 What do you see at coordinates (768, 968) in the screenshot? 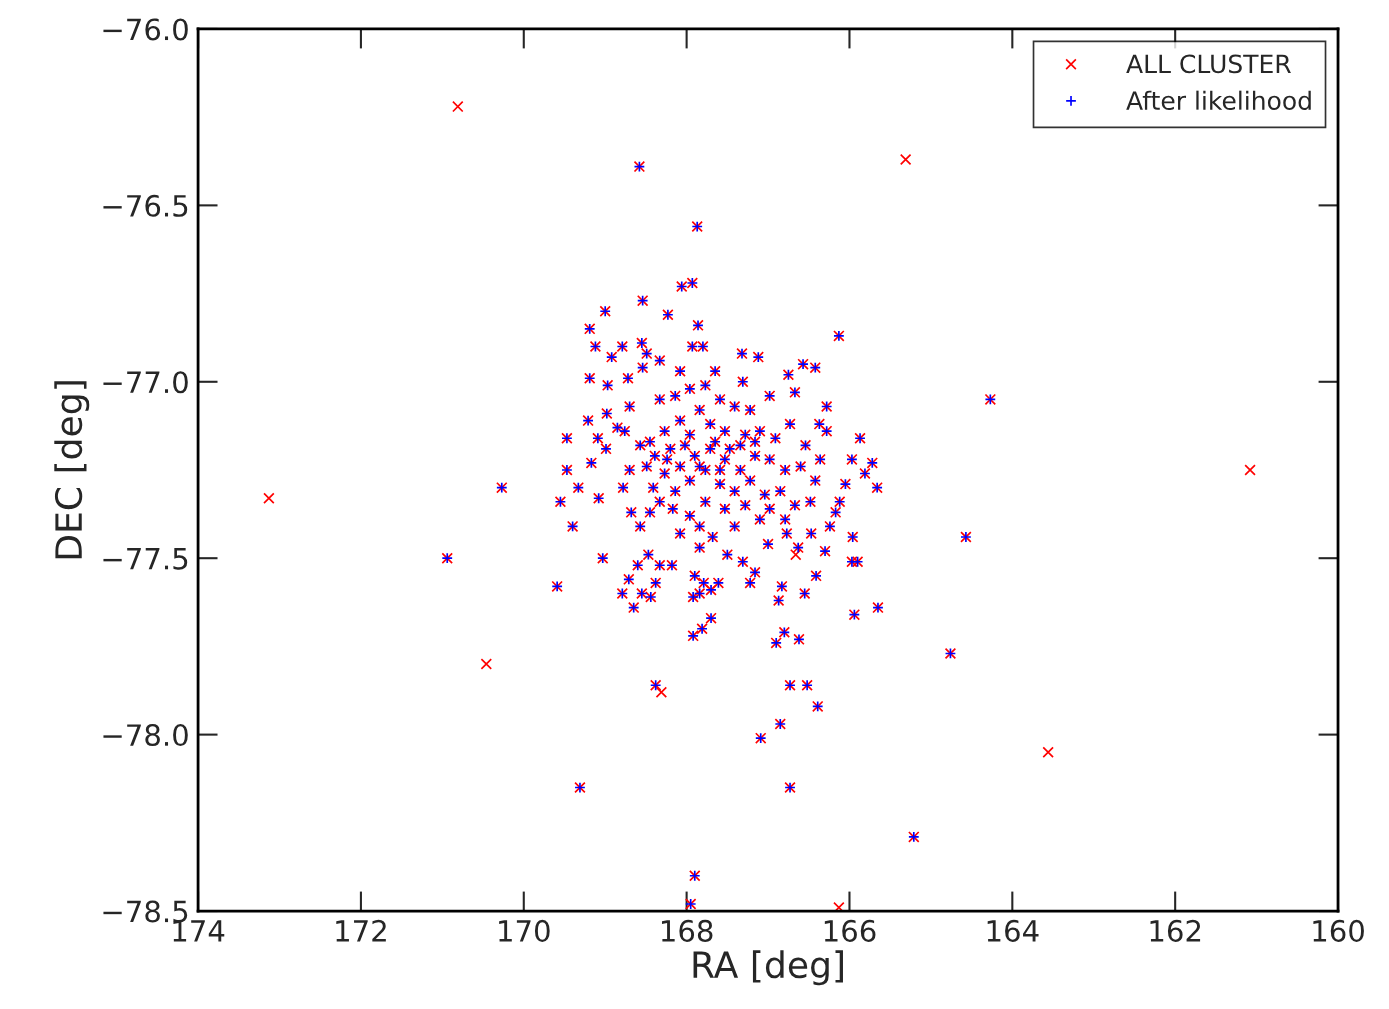
I see `x-axis-title: RA [deg]` at bounding box center [768, 968].